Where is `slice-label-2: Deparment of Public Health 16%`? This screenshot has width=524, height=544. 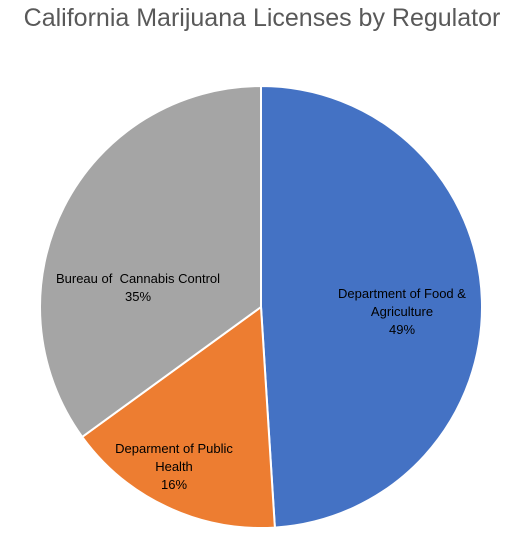
slice-label-2: Deparment of Public Health 16% is located at coordinates (174, 466).